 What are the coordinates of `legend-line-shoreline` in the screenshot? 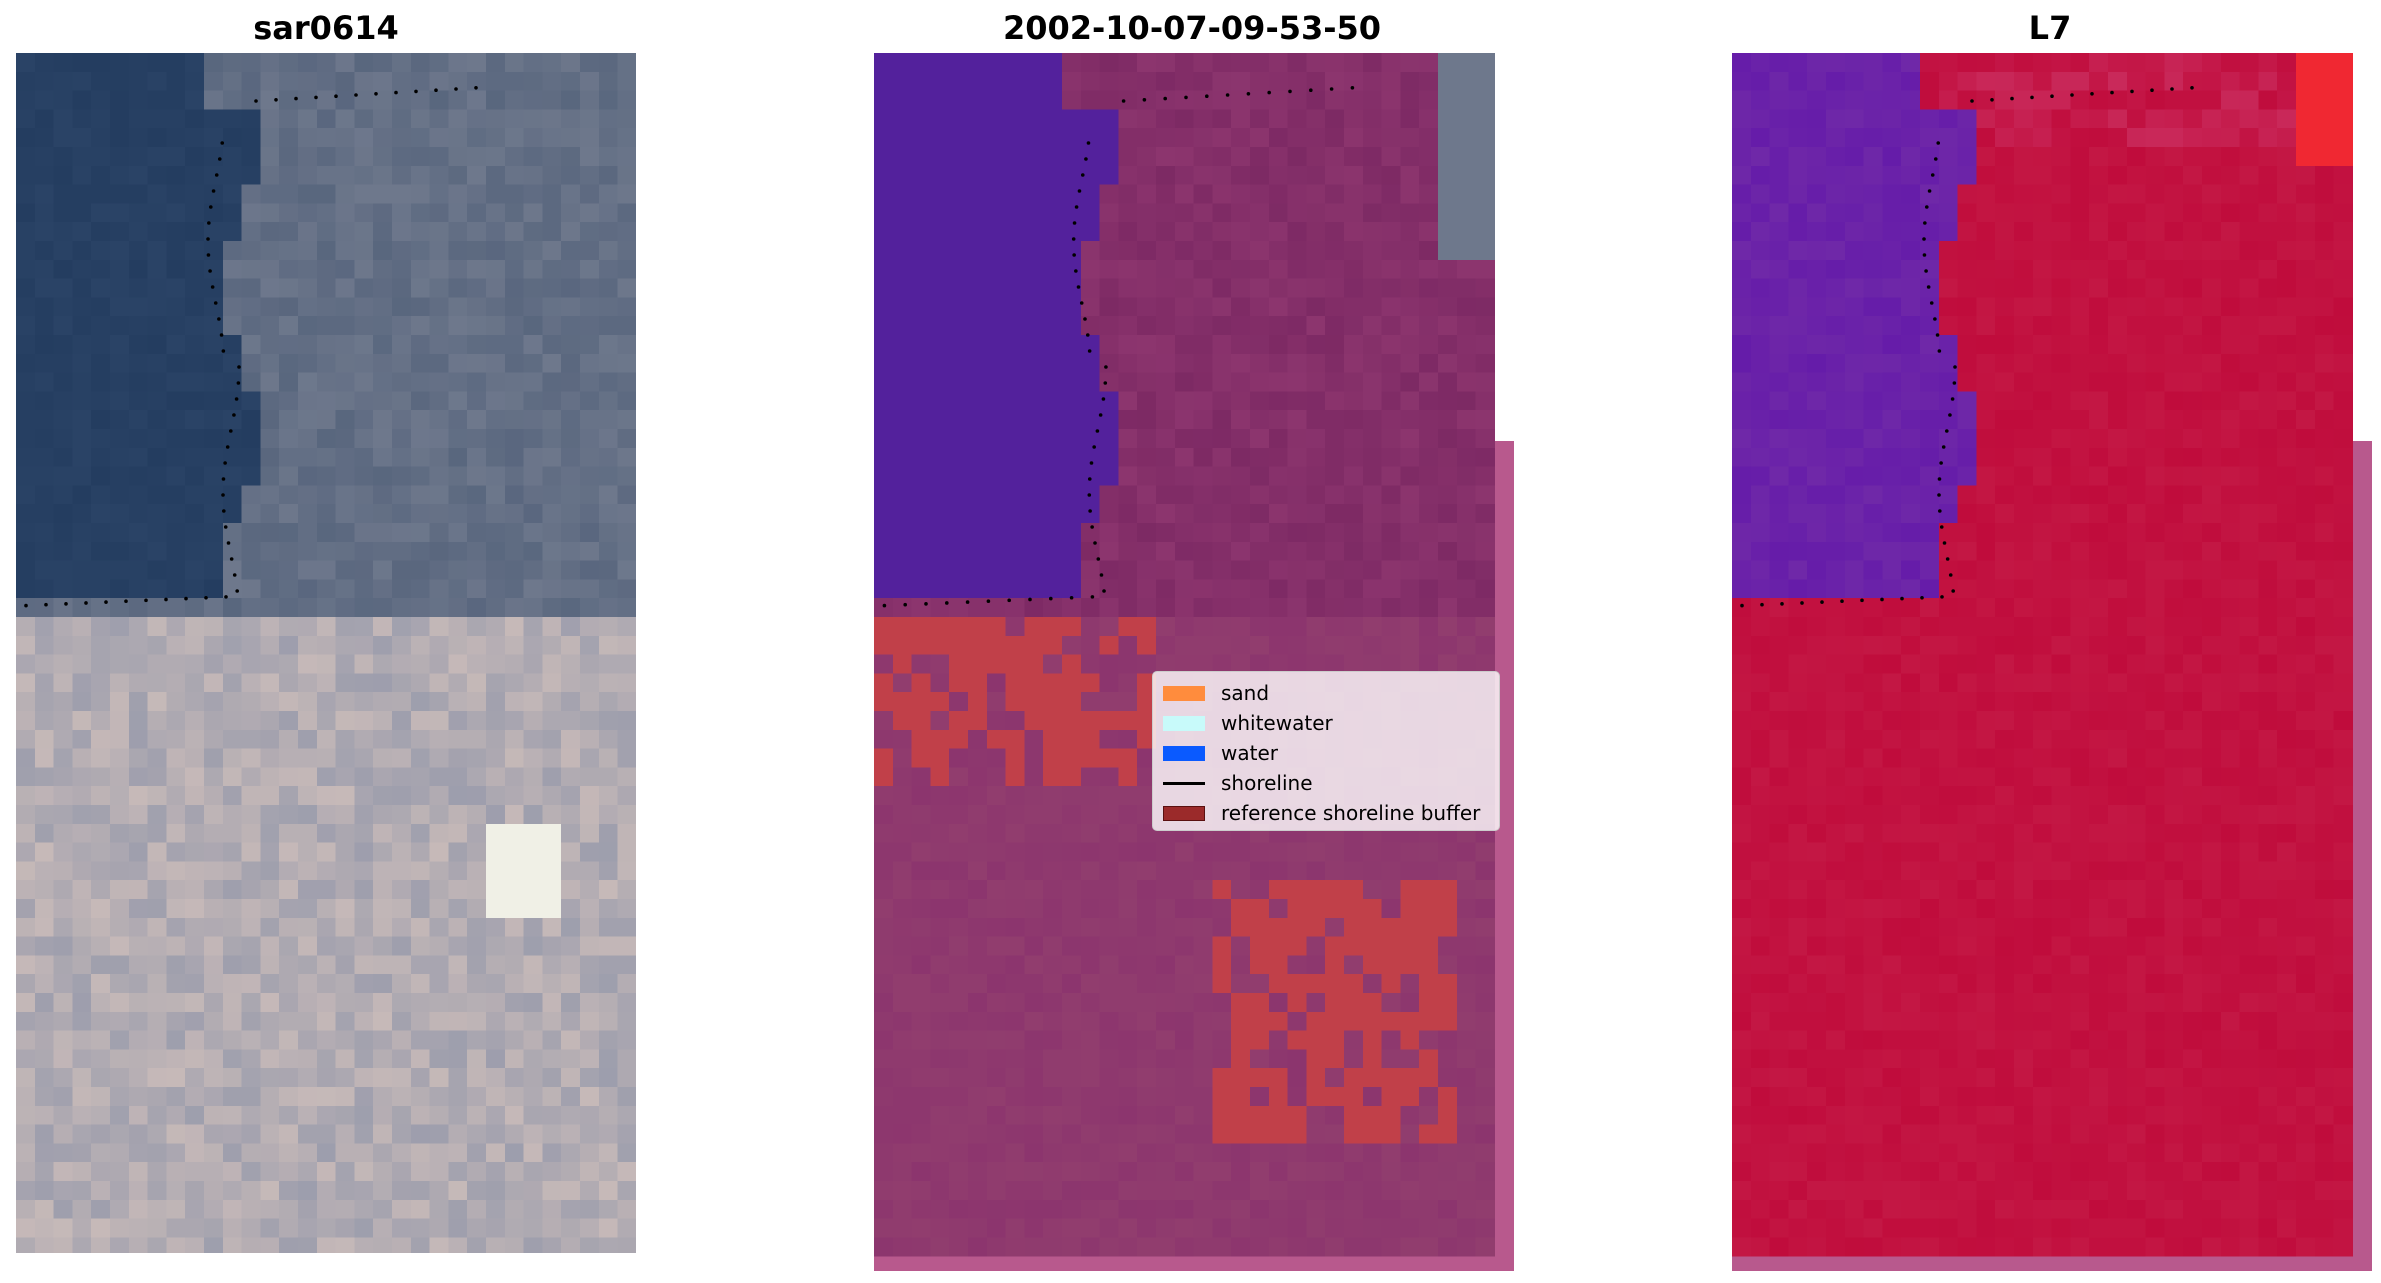 It's located at (1184, 783).